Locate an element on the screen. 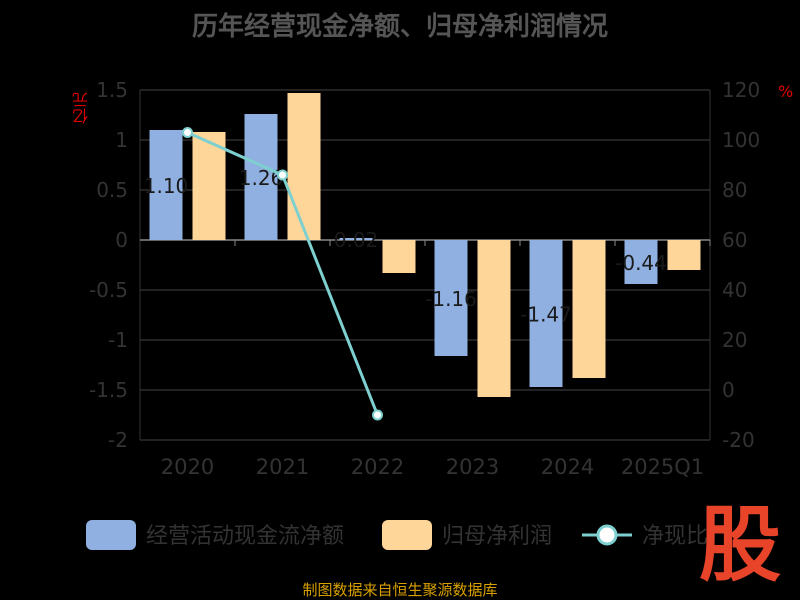 This screenshot has height=600, width=800. y-tick-label-left: 0 is located at coordinates (121, 240).